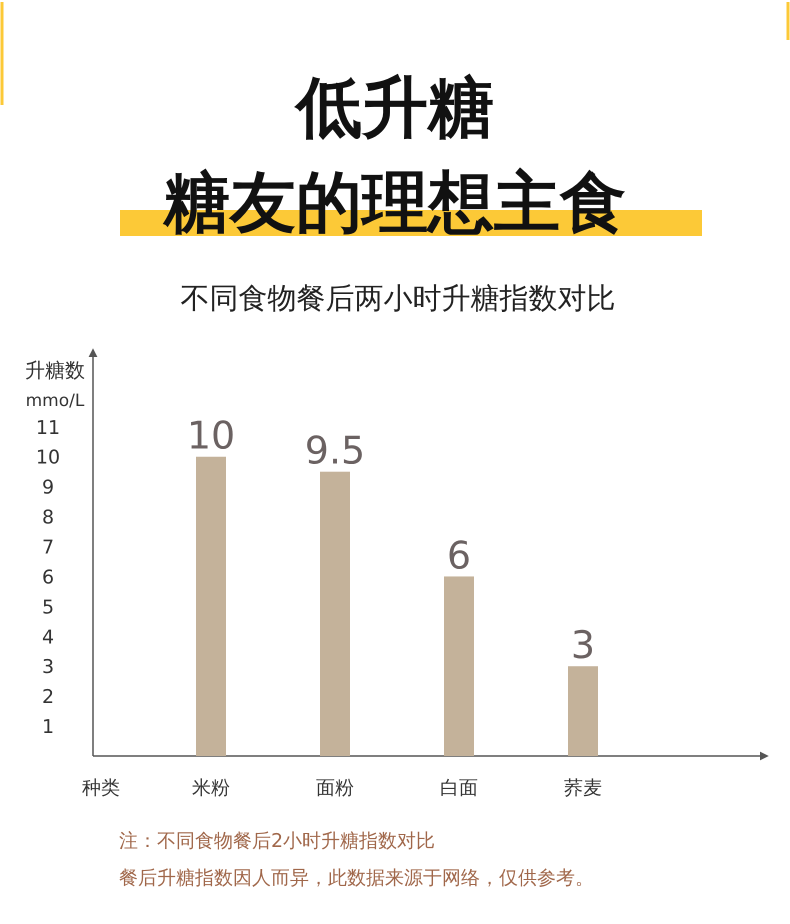  What do you see at coordinates (335, 788) in the screenshot?
I see `xtick: 面粉` at bounding box center [335, 788].